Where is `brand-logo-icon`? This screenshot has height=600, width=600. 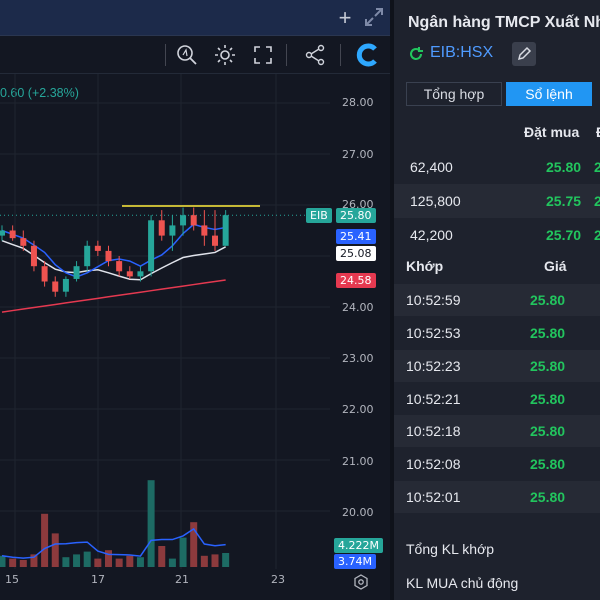
brand-logo-icon is located at coordinates (368, 55).